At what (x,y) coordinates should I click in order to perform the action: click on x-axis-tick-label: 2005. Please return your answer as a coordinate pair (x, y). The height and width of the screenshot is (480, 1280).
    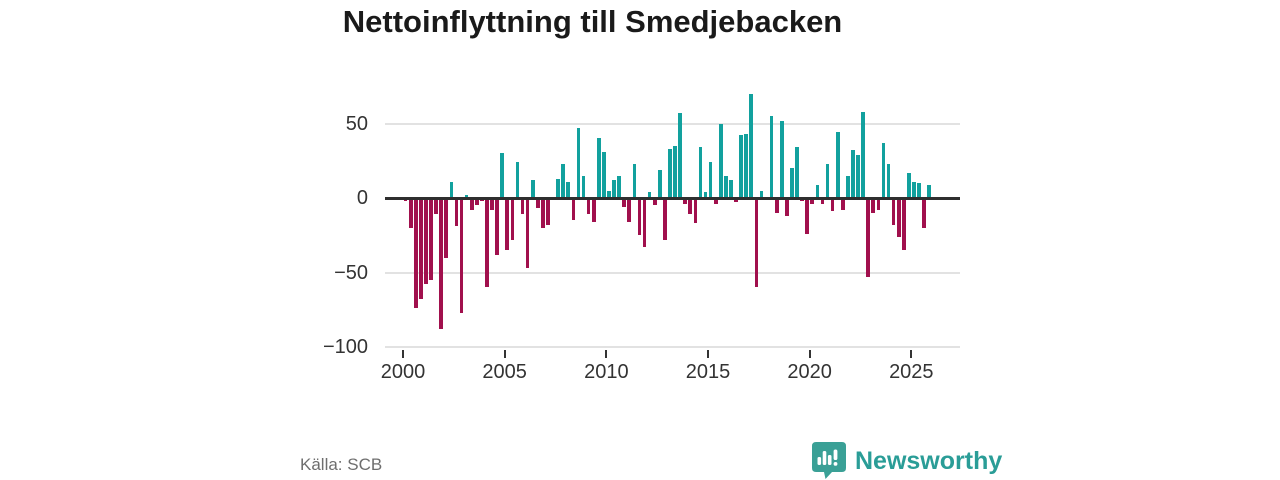
    Looking at the image, I should click on (504, 372).